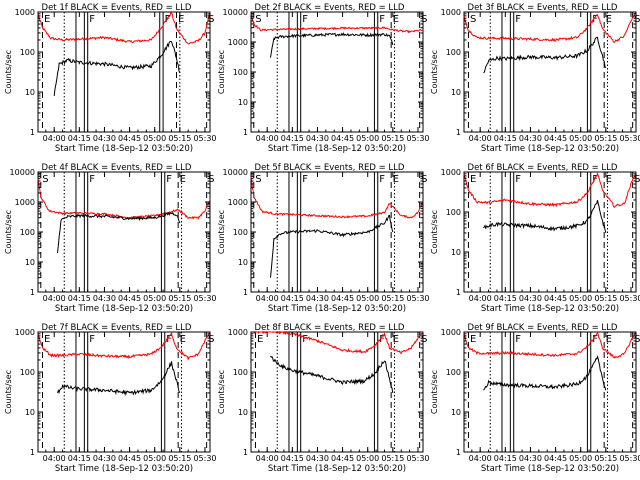 This screenshot has width=640, height=480. I want to click on panel-title: Det 1f BLACK = Events, RED = LLD, so click(117, 8).